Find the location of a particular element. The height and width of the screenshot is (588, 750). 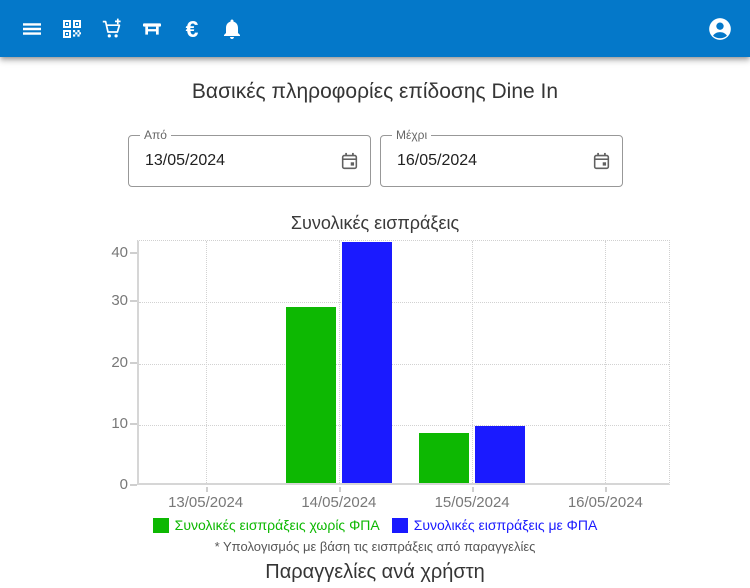

y-axis-label: 40 is located at coordinates (119, 252).